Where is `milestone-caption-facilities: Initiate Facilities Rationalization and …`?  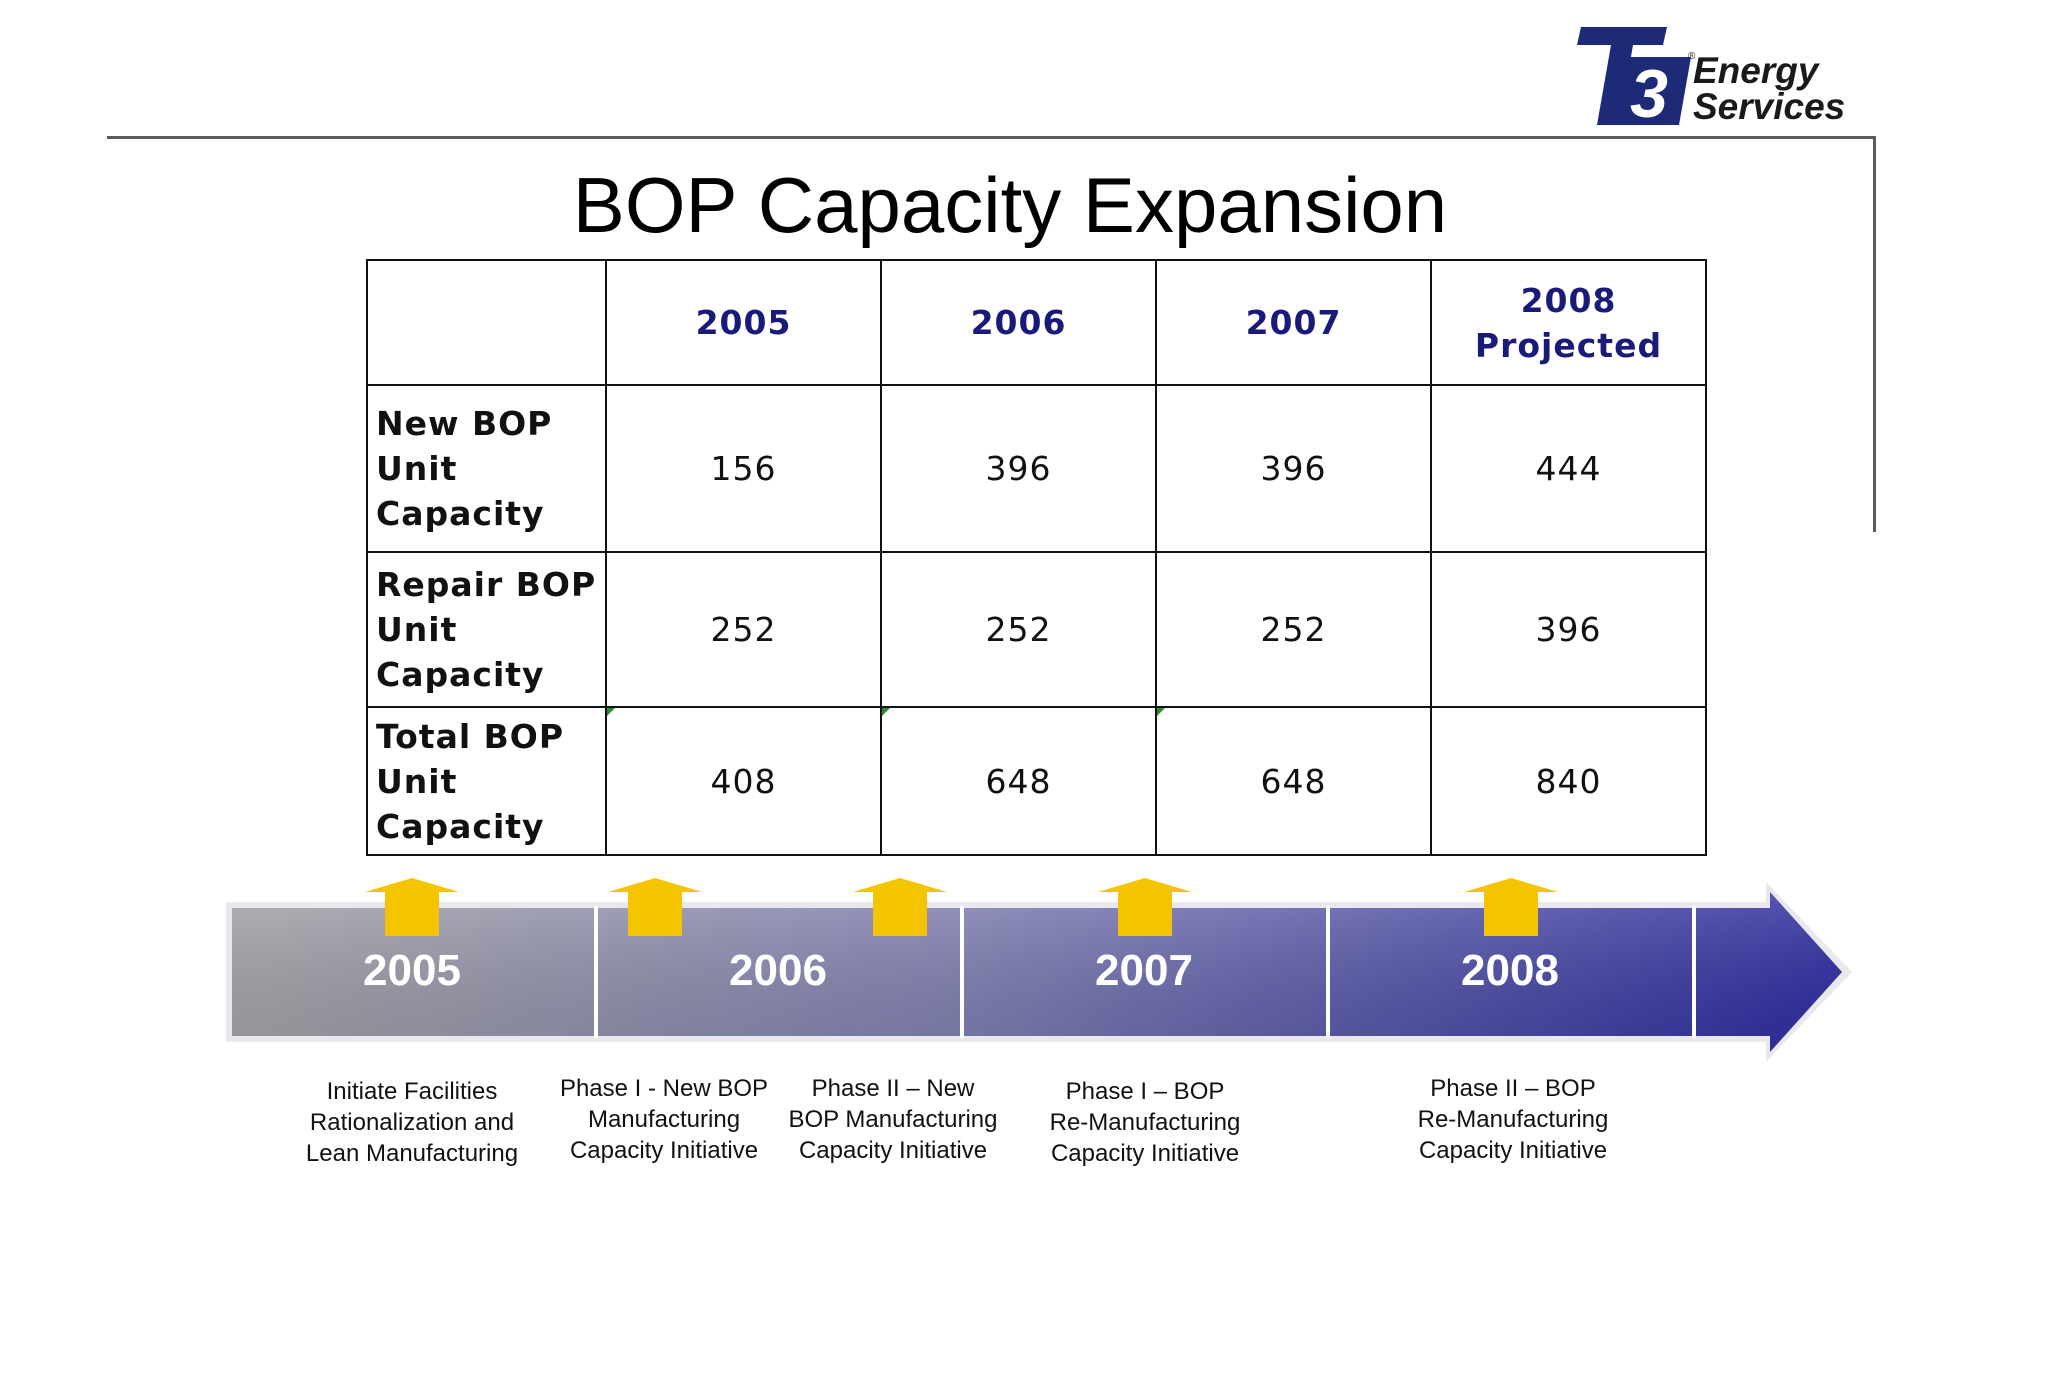 milestone-caption-facilities: Initiate Facilities Rationalization and … is located at coordinates (412, 1122).